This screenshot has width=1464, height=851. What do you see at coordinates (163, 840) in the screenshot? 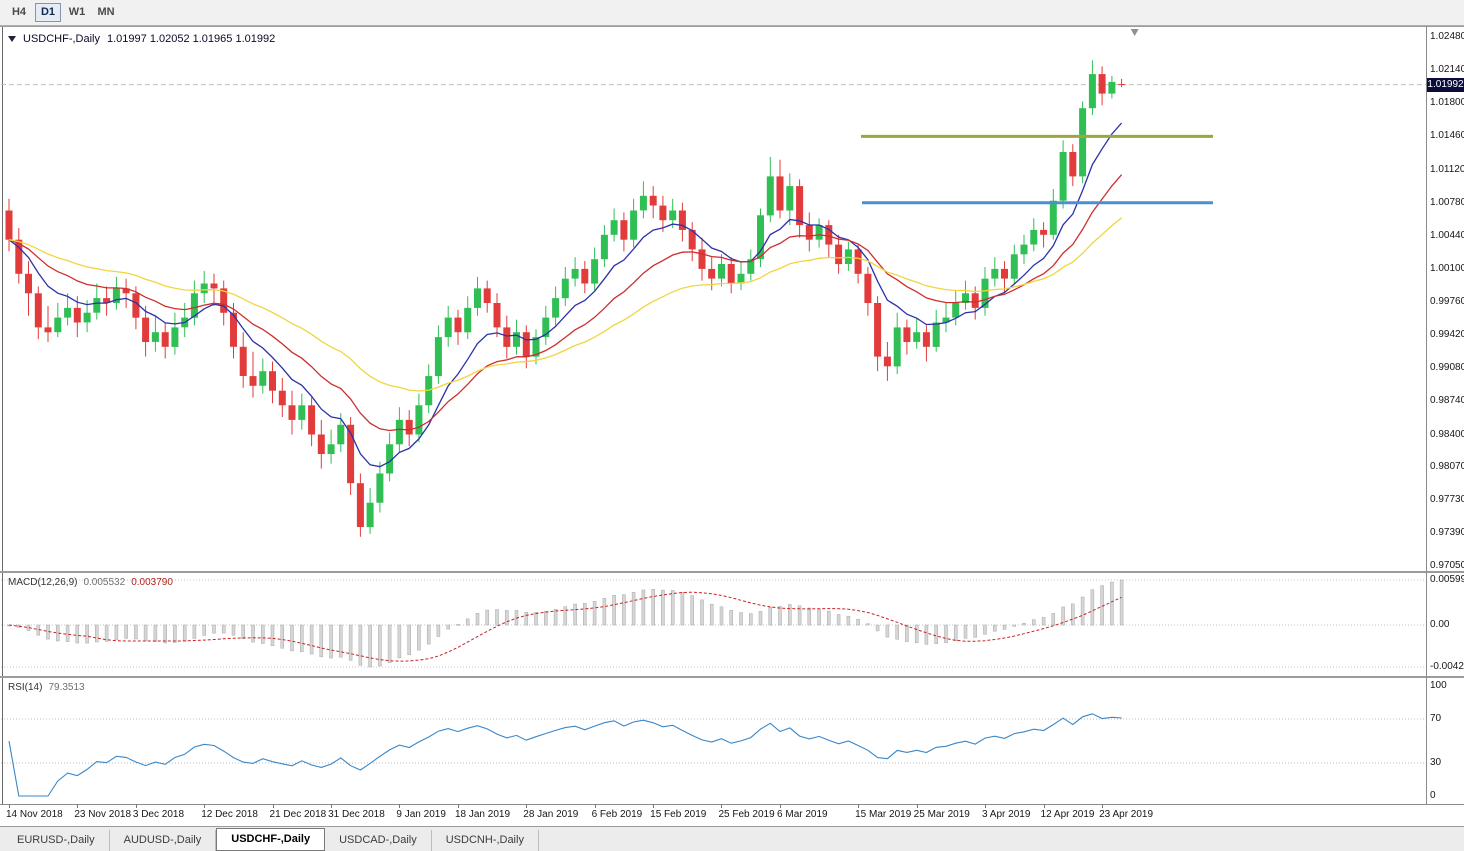
I see `chart-tab-audusd: AUDUSD-,Daily` at bounding box center [163, 840].